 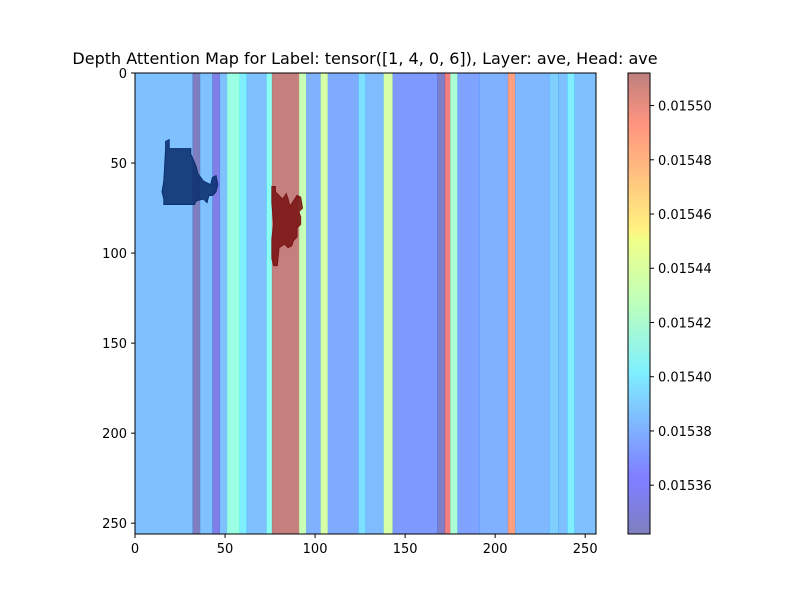 What do you see at coordinates (685, 323) in the screenshot?
I see `colorbar-tick-label: 0.01542` at bounding box center [685, 323].